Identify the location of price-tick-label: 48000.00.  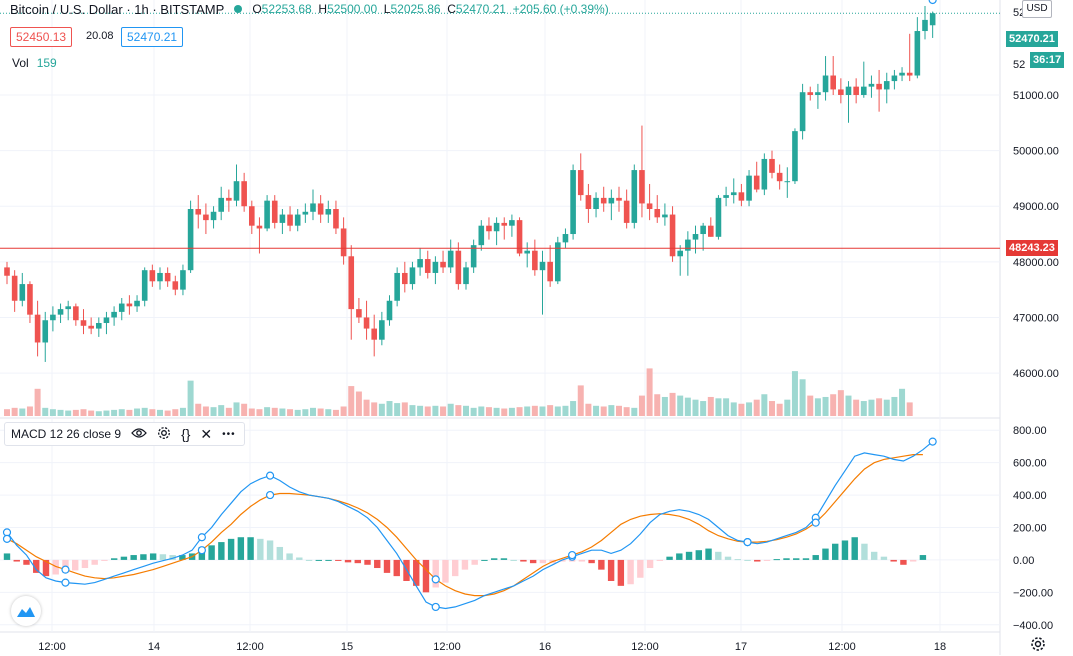
(1036, 263).